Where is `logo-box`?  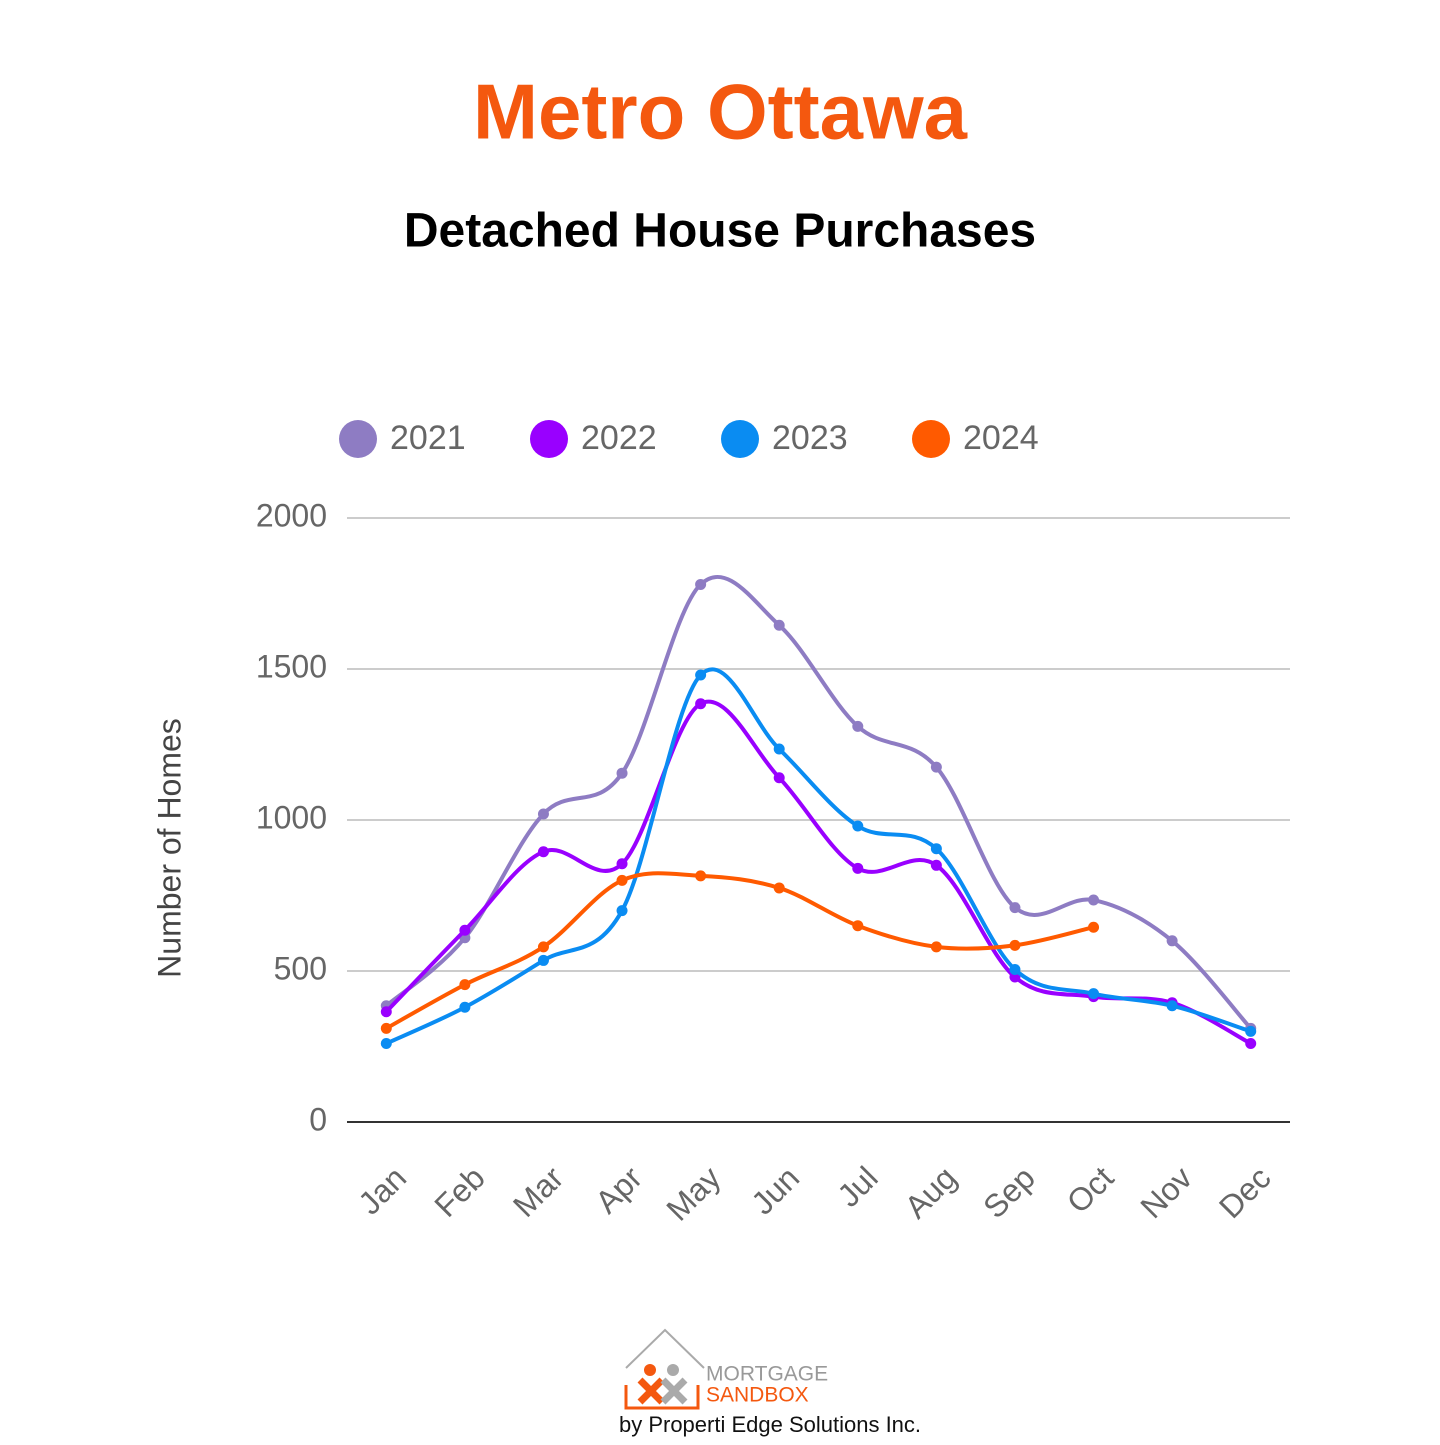
logo-box is located at coordinates (662, 1397).